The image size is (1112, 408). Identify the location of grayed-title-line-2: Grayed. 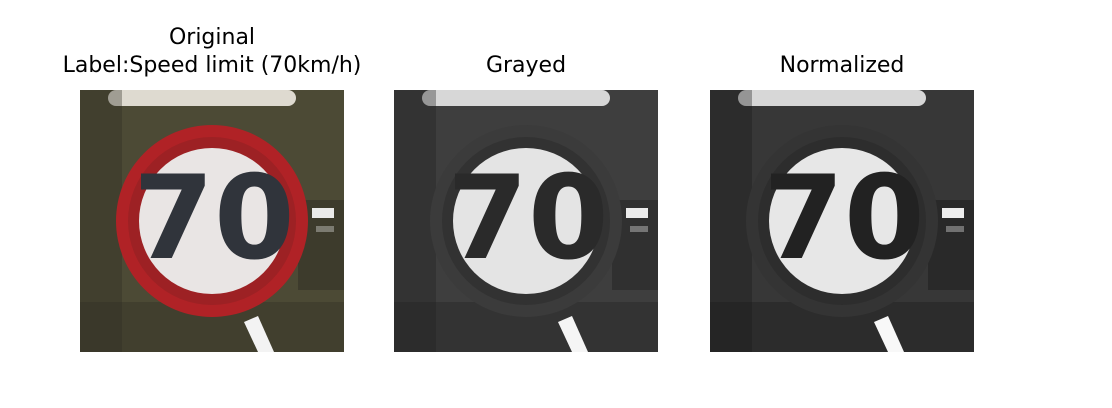
(526, 65).